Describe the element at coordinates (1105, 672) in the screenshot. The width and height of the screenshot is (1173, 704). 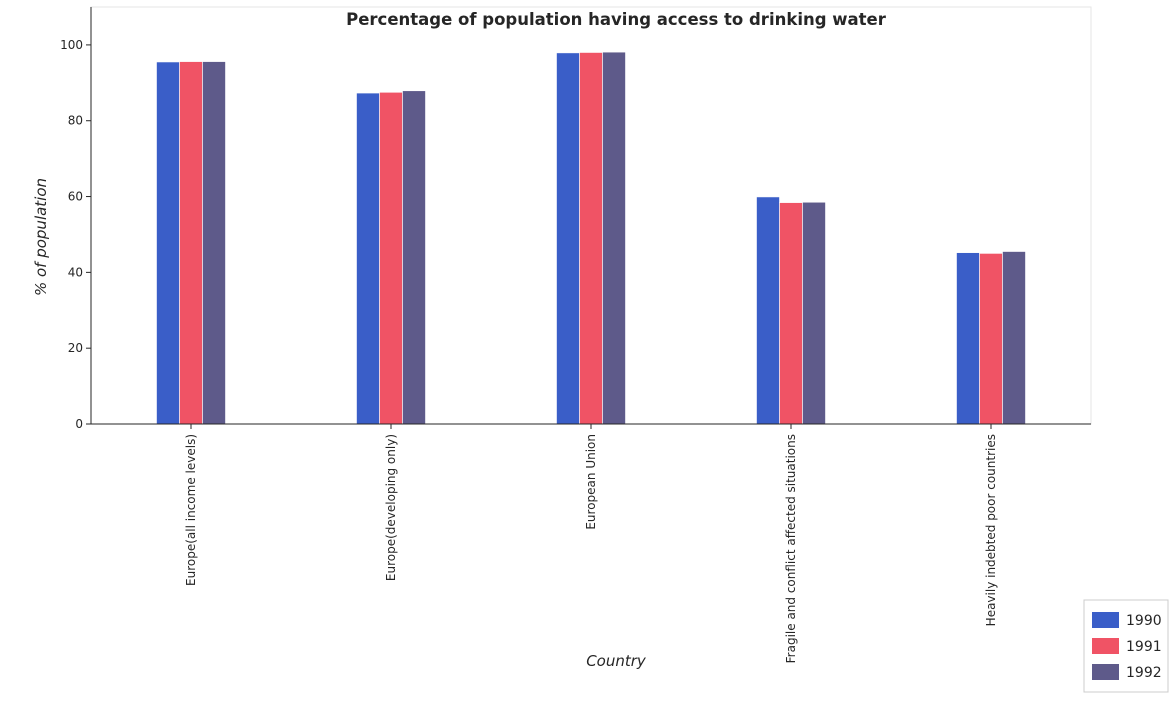
I see `legend-swatch-1992` at that location.